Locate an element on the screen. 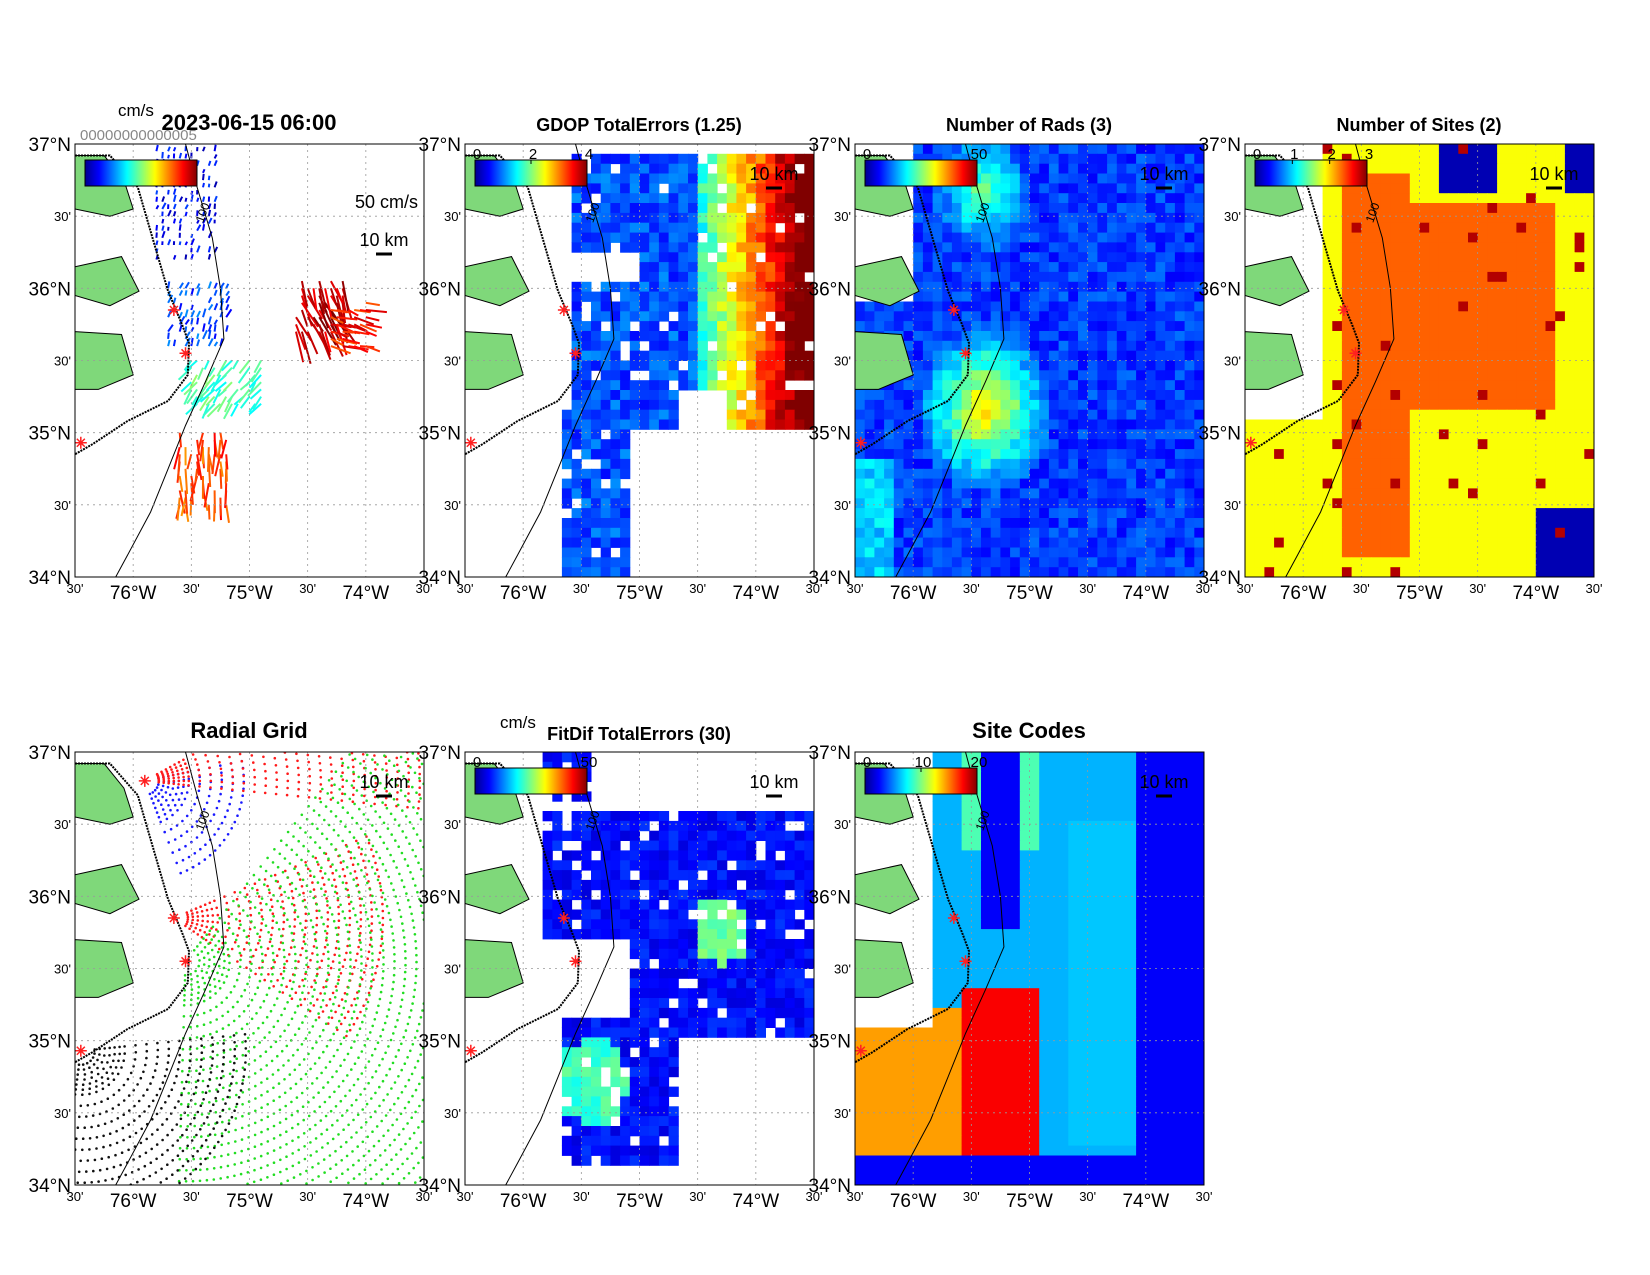 The width and height of the screenshot is (1650, 1275). scale-bar-label: 10 km is located at coordinates (1163, 174).